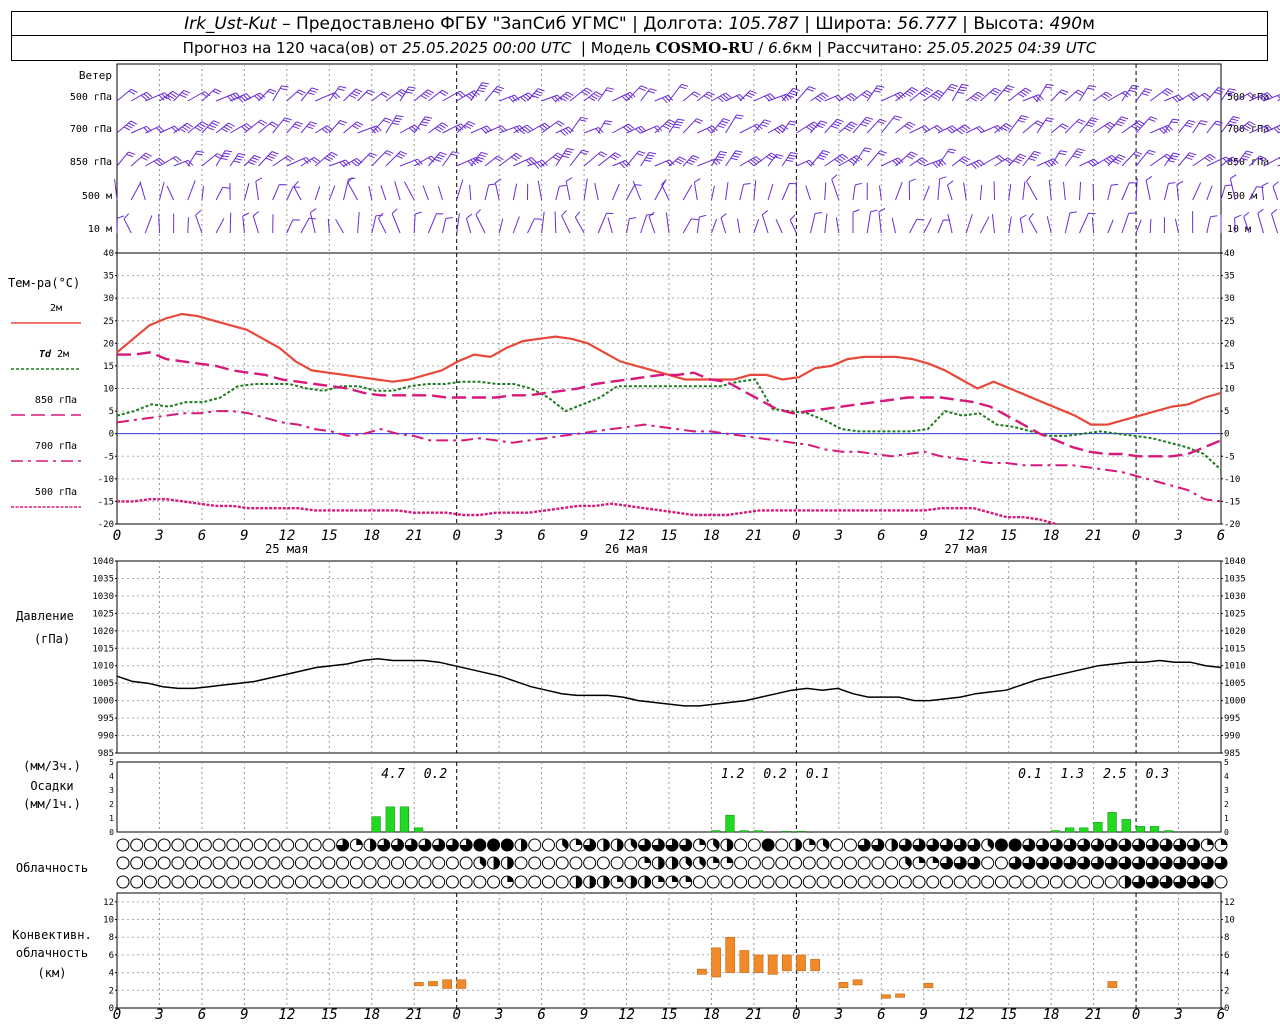 The image size is (1280, 1024). What do you see at coordinates (786, 963) in the screenshot?
I see `convective-bar` at bounding box center [786, 963].